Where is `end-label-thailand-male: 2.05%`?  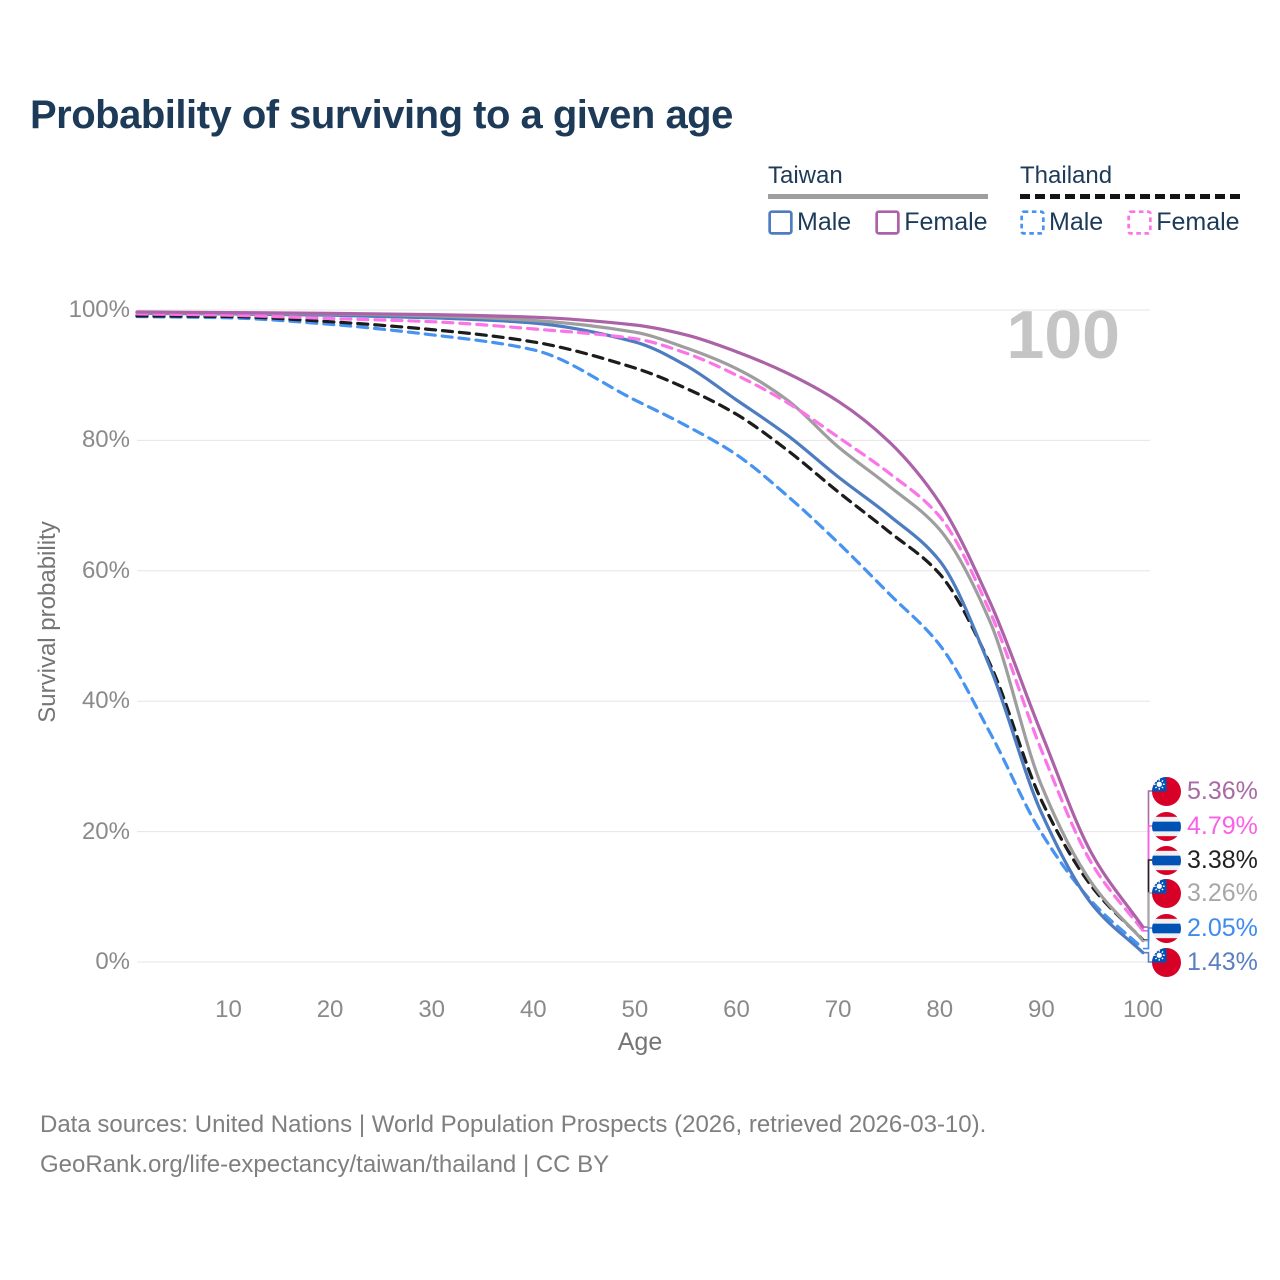 end-label-thailand-male: 2.05% is located at coordinates (1205, 928).